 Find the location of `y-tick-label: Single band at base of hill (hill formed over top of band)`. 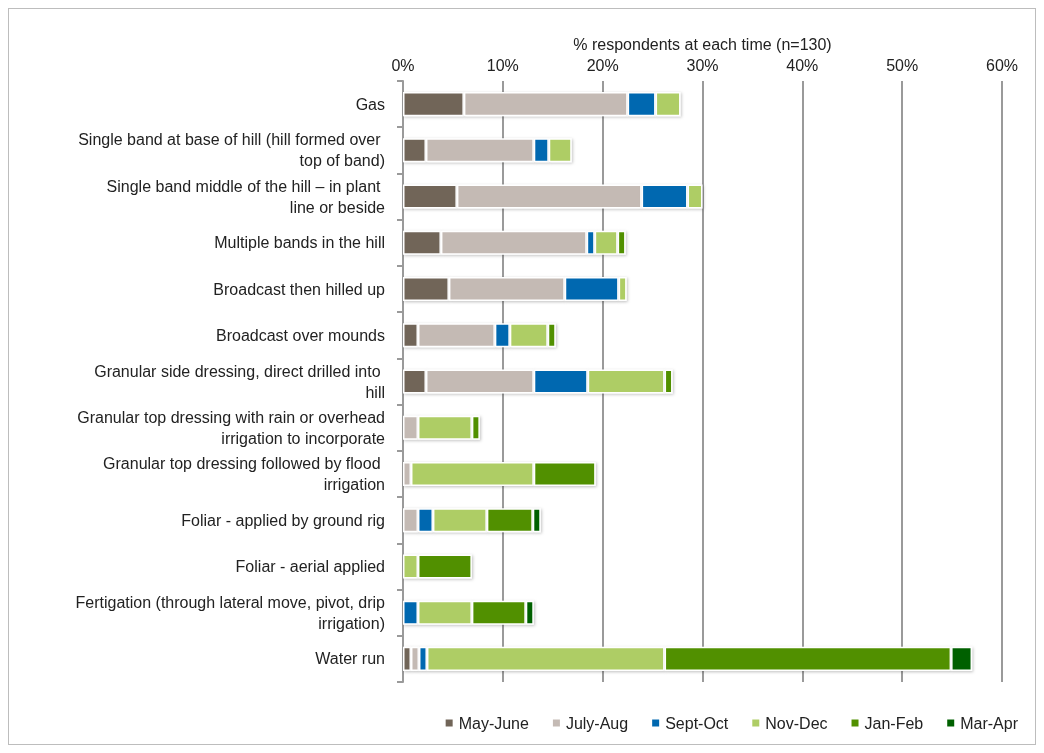

y-tick-label: Single band at base of hill (hill formed over top of band) is located at coordinates (231, 150).